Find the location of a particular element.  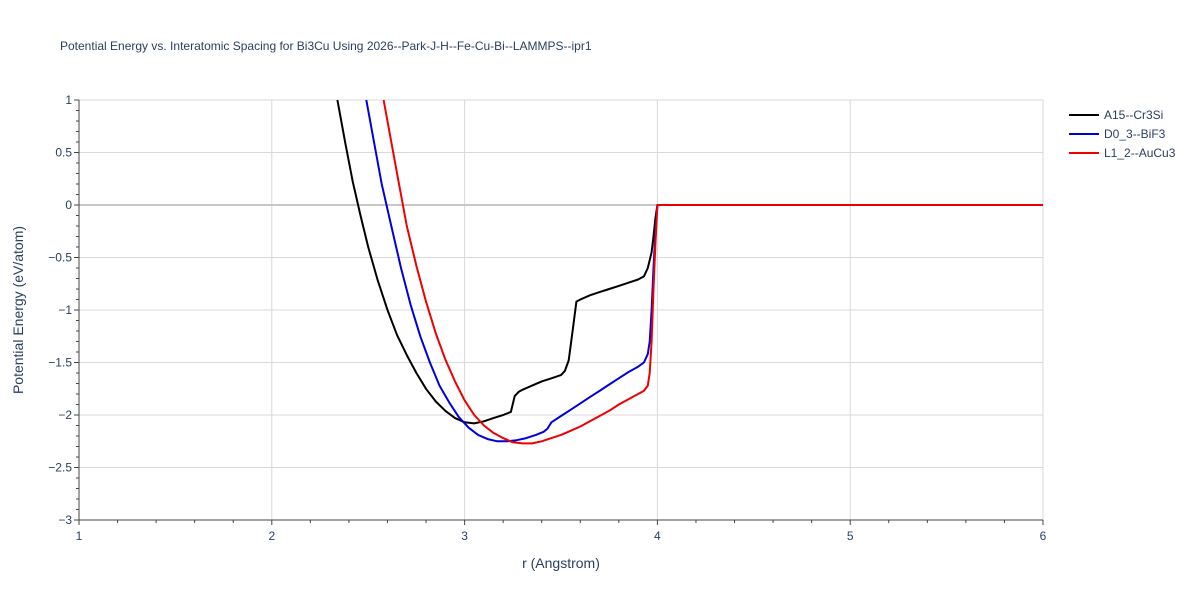

legend: A15--Cr3Si D0_3--BiF3 L1_2--AuCu3 is located at coordinates (1122, 134).